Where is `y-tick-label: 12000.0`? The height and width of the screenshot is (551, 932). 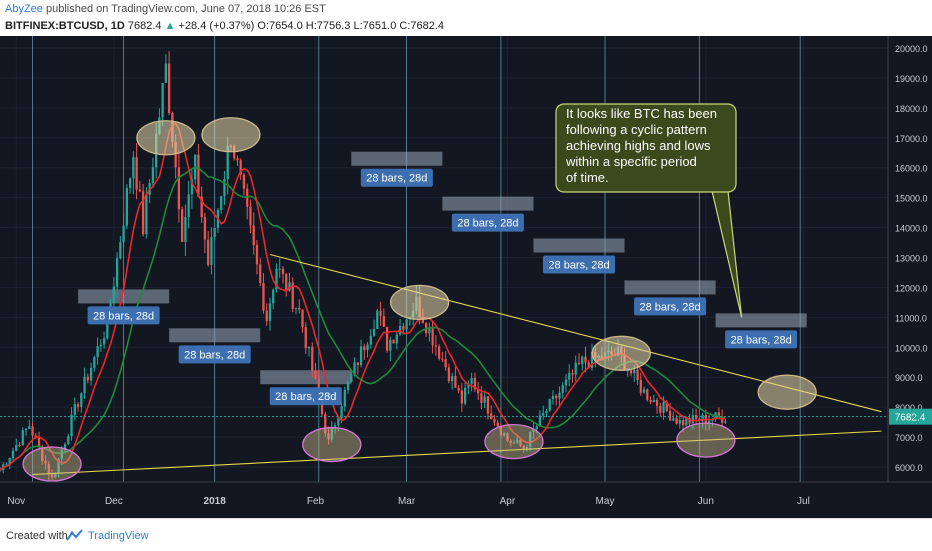
y-tick-label: 12000.0 is located at coordinates (911, 288).